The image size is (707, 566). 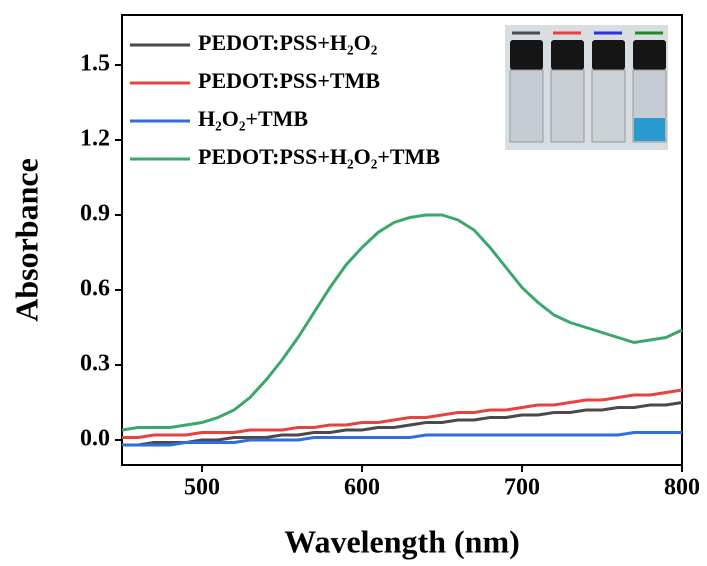 I want to click on y-tick-label: 1.5, so click(x=95, y=64).